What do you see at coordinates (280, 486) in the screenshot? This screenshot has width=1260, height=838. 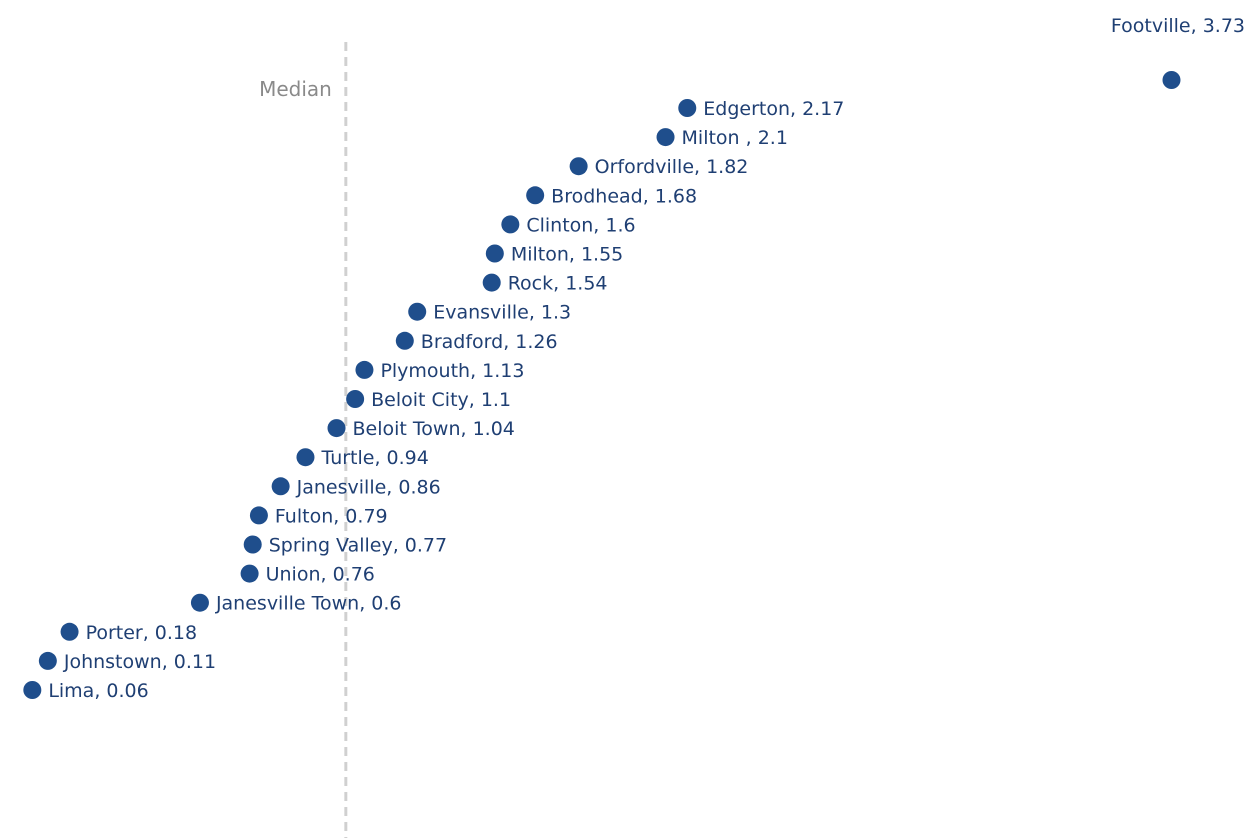 I see `data-point-janesville` at bounding box center [280, 486].